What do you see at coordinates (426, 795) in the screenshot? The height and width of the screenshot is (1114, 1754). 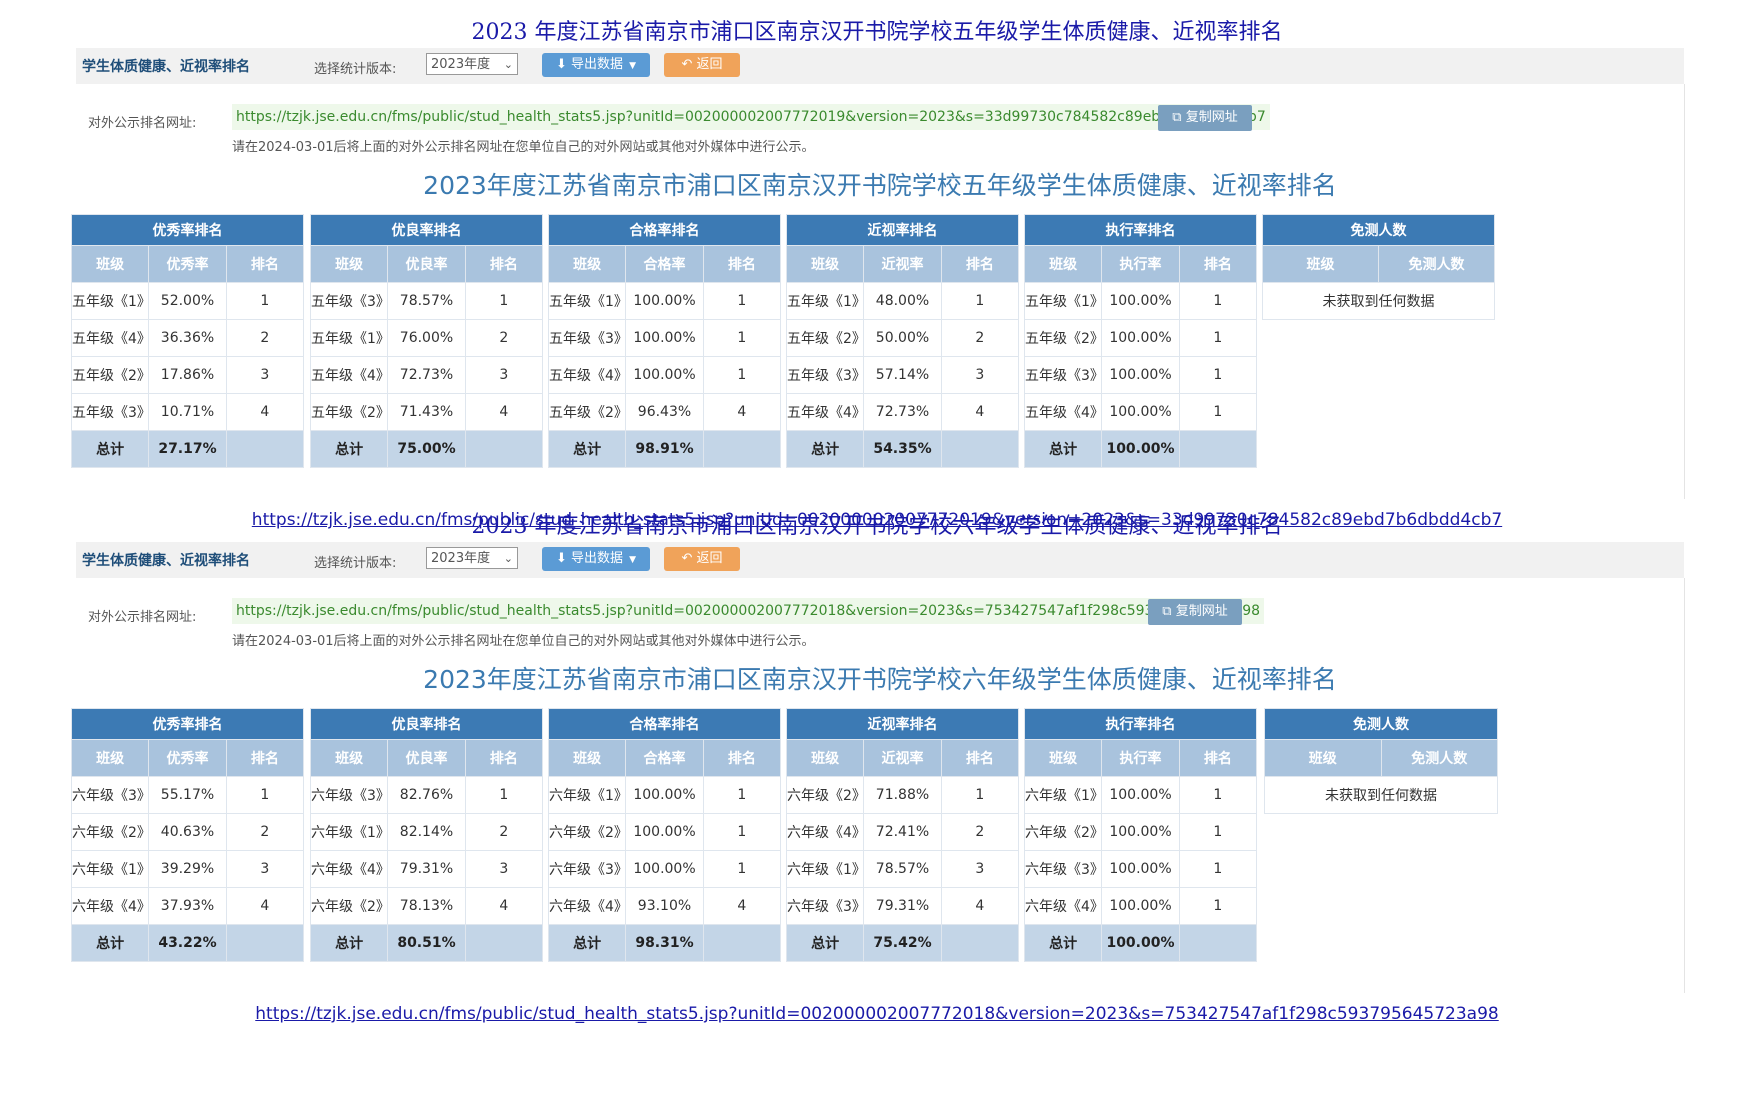 I see `table-row: 六年级《3》班82.76%1` at bounding box center [426, 795].